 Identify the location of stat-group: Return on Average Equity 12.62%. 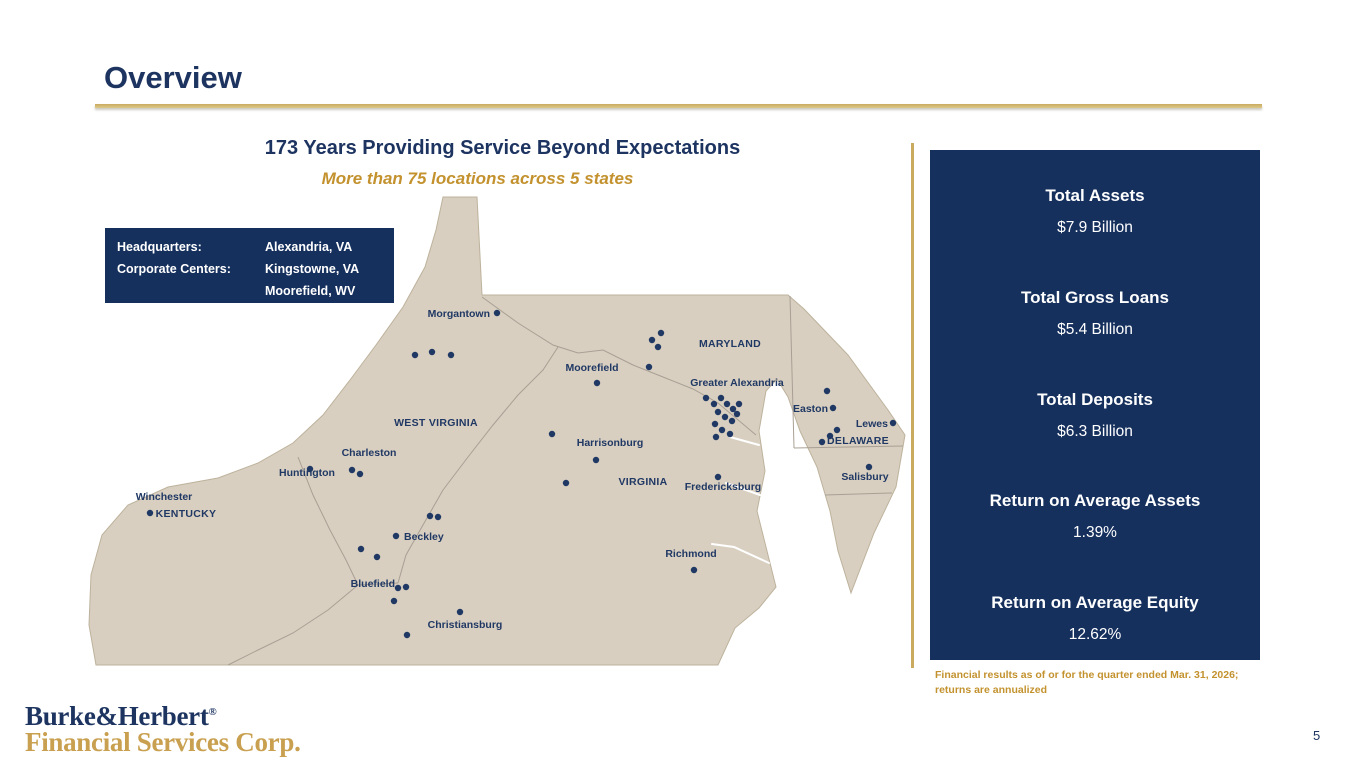
(1095, 618).